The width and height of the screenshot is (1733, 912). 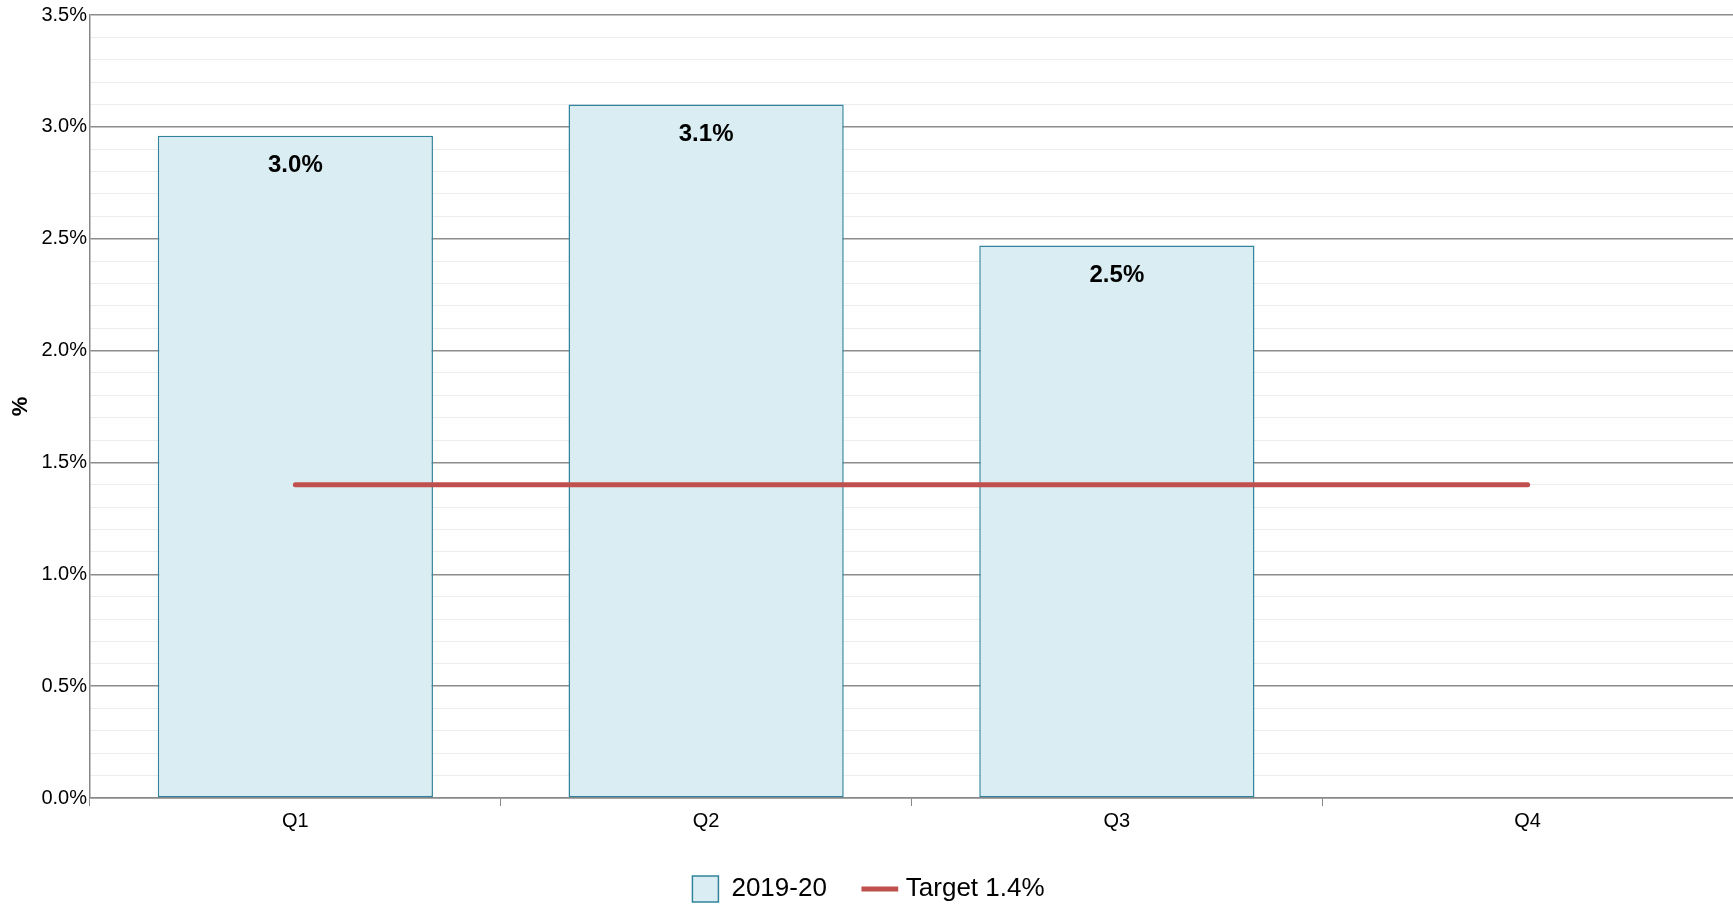 What do you see at coordinates (295, 819) in the screenshot?
I see `x-tick-label: Q1` at bounding box center [295, 819].